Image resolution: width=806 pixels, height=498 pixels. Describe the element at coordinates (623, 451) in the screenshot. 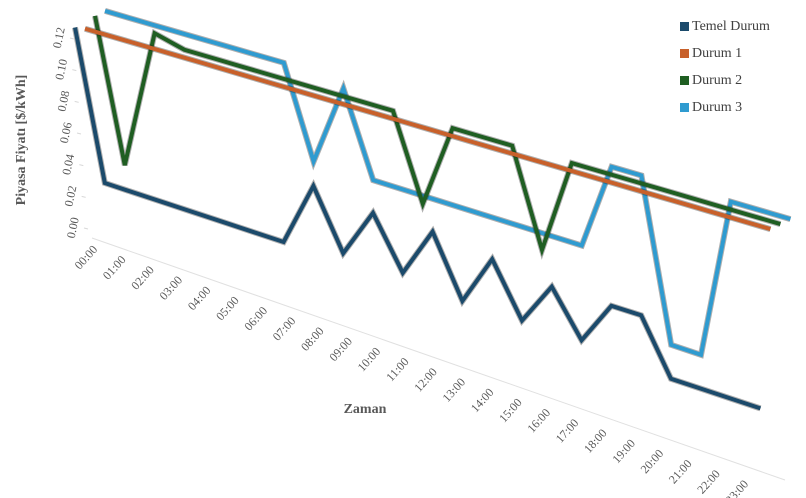

I see `x-tick-label: 19:00` at that location.